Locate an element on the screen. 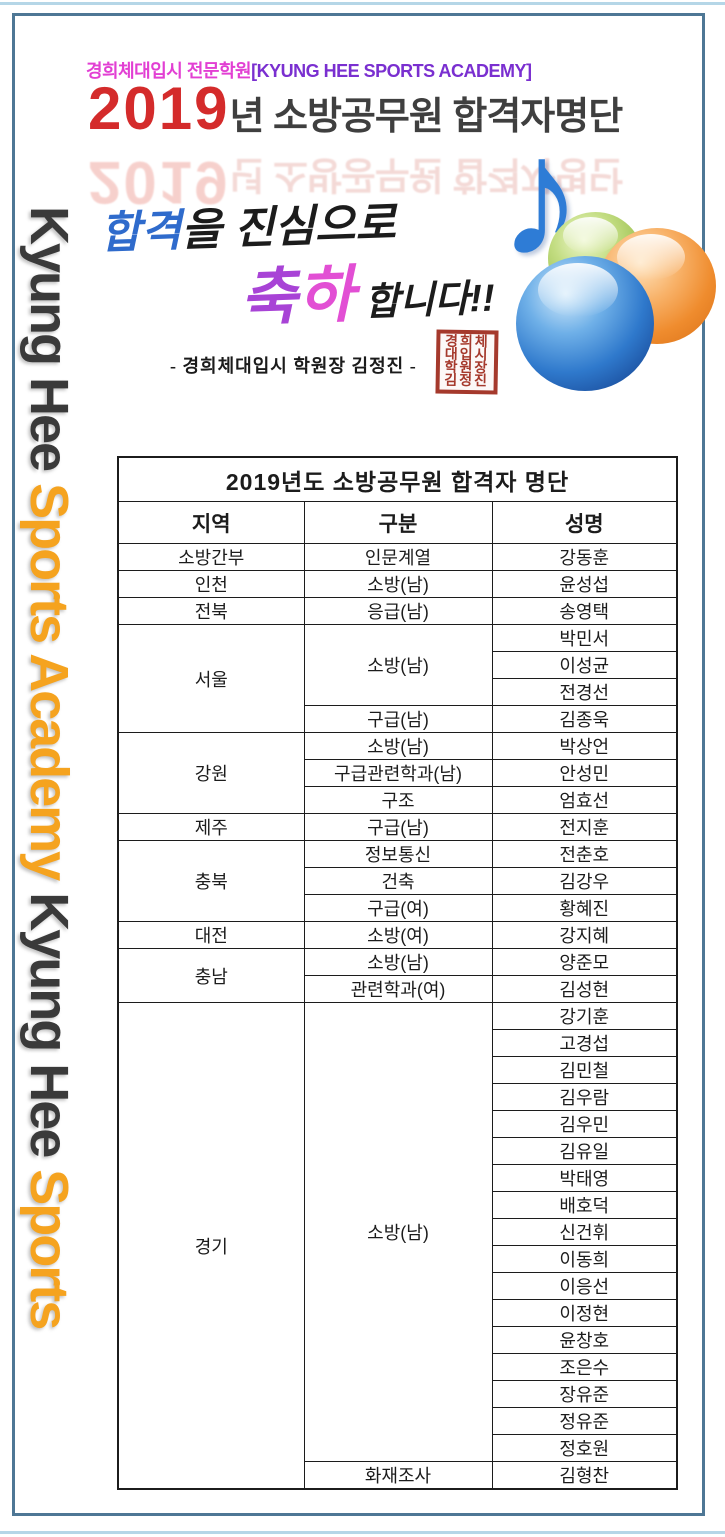 This screenshot has height=1537, width=725. table-row: 구급(남) 김종욱 is located at coordinates (398, 719).